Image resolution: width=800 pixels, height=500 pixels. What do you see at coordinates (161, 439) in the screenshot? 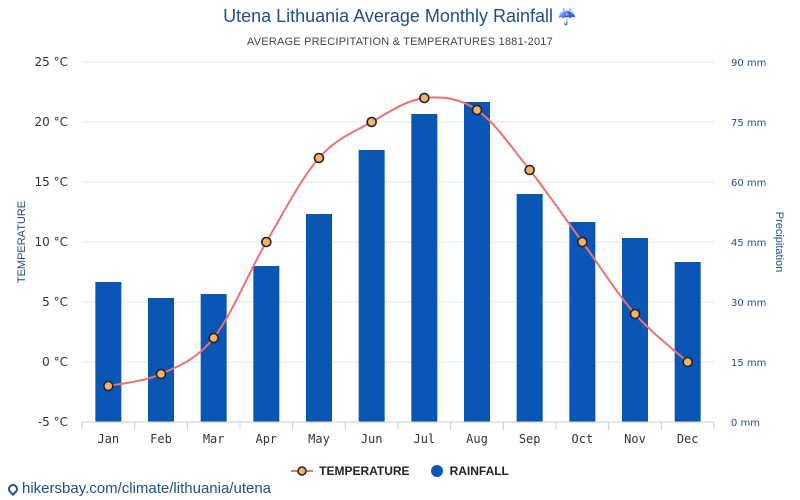
I see `x-tick-label: Feb` at bounding box center [161, 439].